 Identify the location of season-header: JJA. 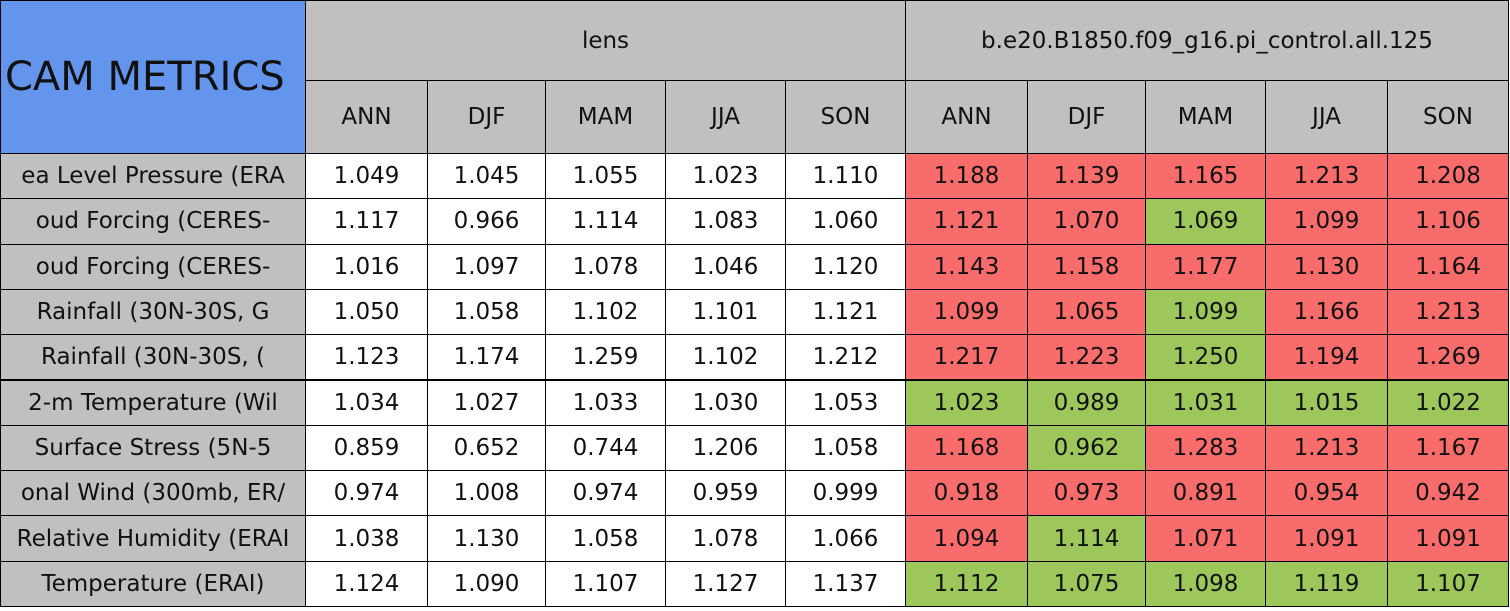
(1326, 117).